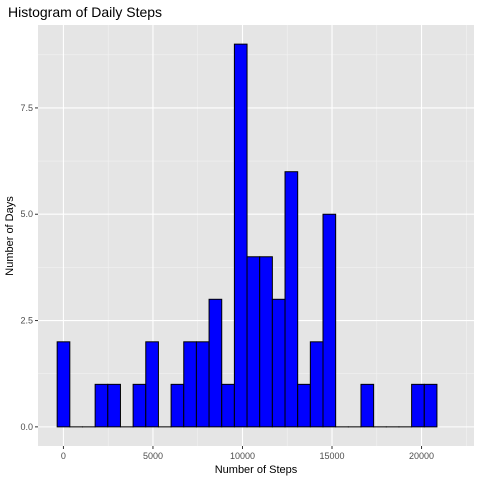  What do you see at coordinates (421, 456) in the screenshot?
I see `x-tick-label: 20000` at bounding box center [421, 456].